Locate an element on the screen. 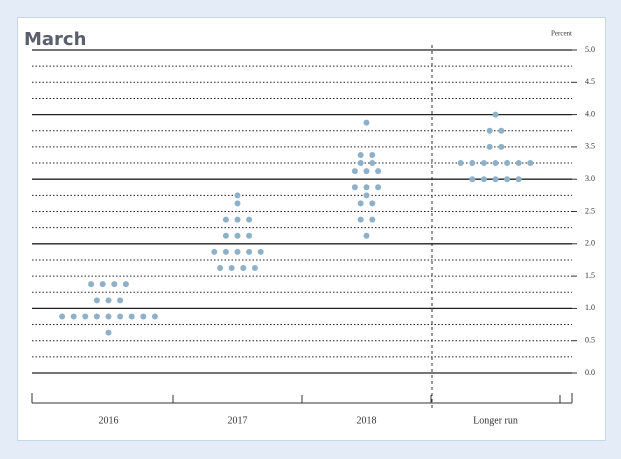  y-axis-label: Percent is located at coordinates (561, 34).